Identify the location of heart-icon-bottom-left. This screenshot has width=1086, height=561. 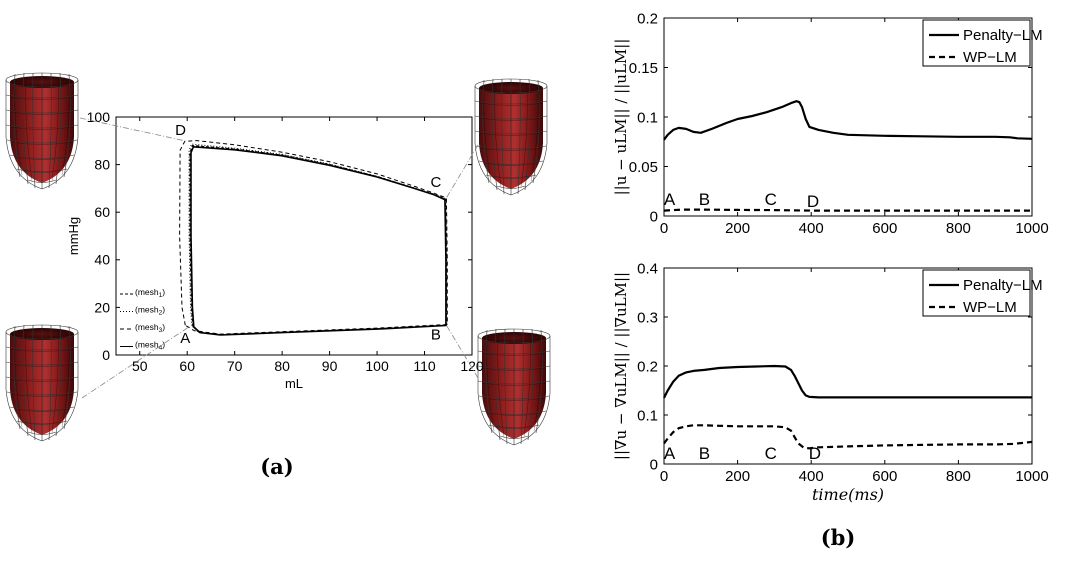
(42, 383).